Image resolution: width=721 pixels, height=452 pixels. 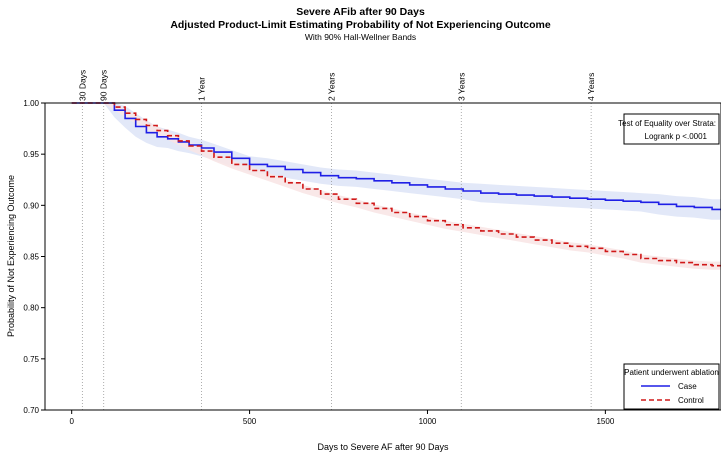 What do you see at coordinates (605, 421) in the screenshot?
I see `x-tick-label: 1500` at bounding box center [605, 421].